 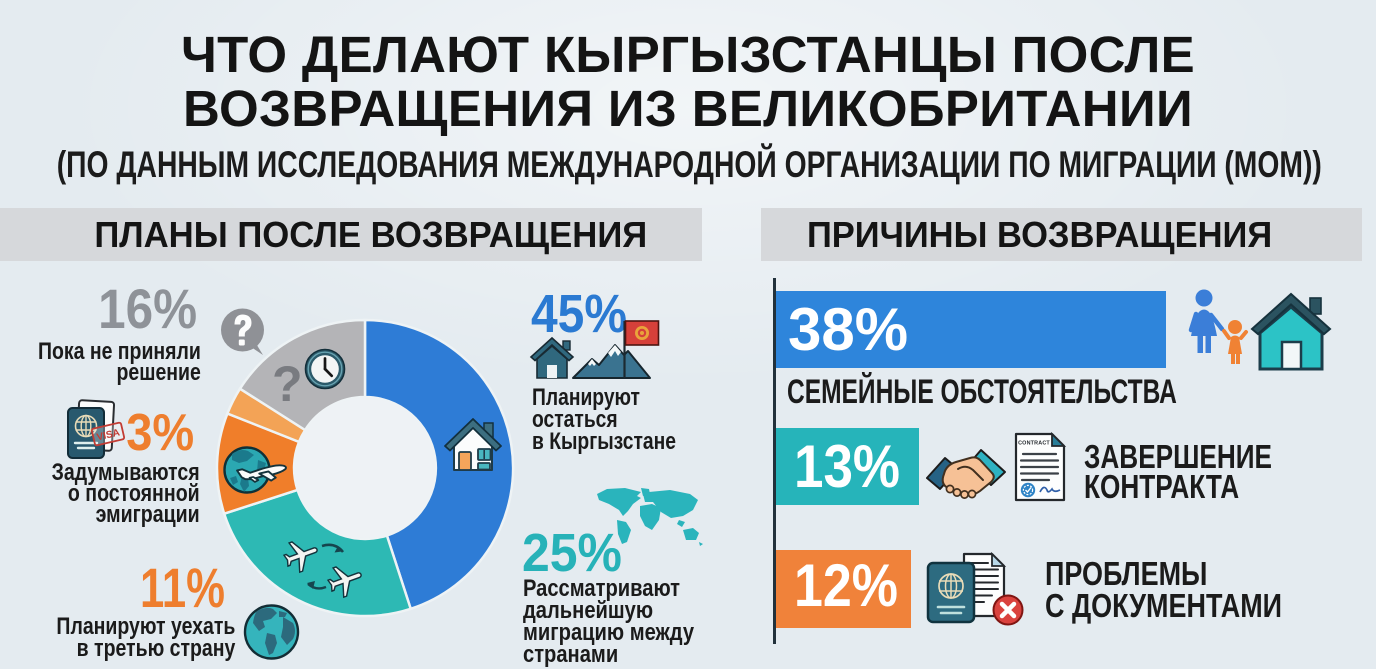 What do you see at coordinates (1034, 444) in the screenshot?
I see `svg-text: CONTRACT` at bounding box center [1034, 444].